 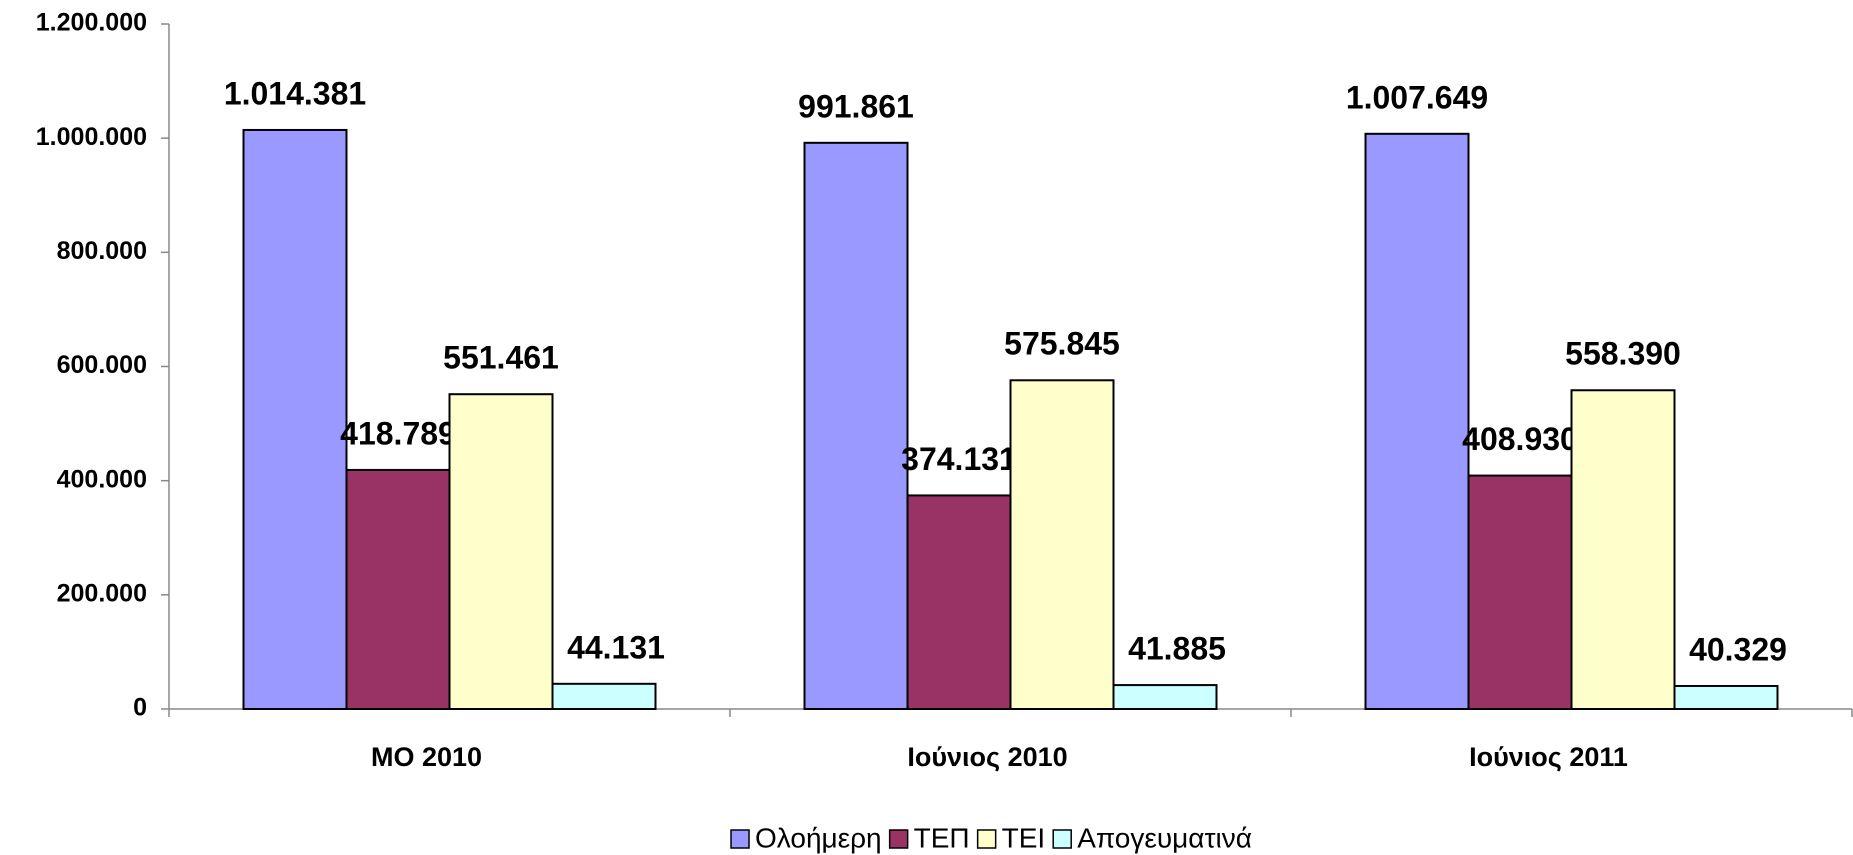 I want to click on legend-label: ΤΕΙ, so click(x=1024, y=837).